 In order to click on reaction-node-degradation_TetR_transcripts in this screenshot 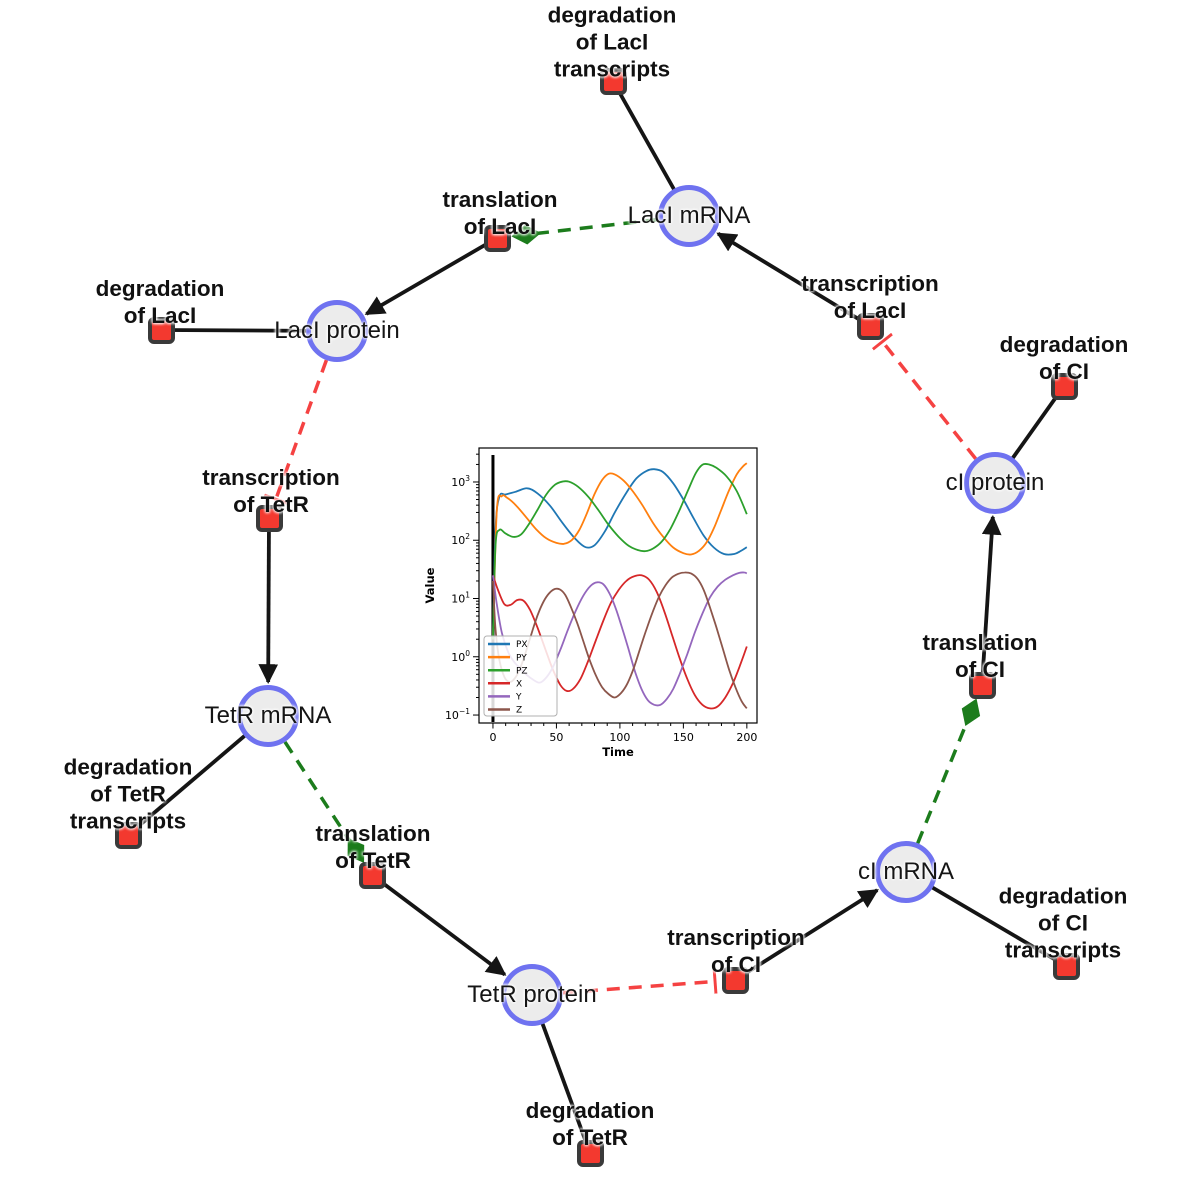, I will do `click(128, 835)`.